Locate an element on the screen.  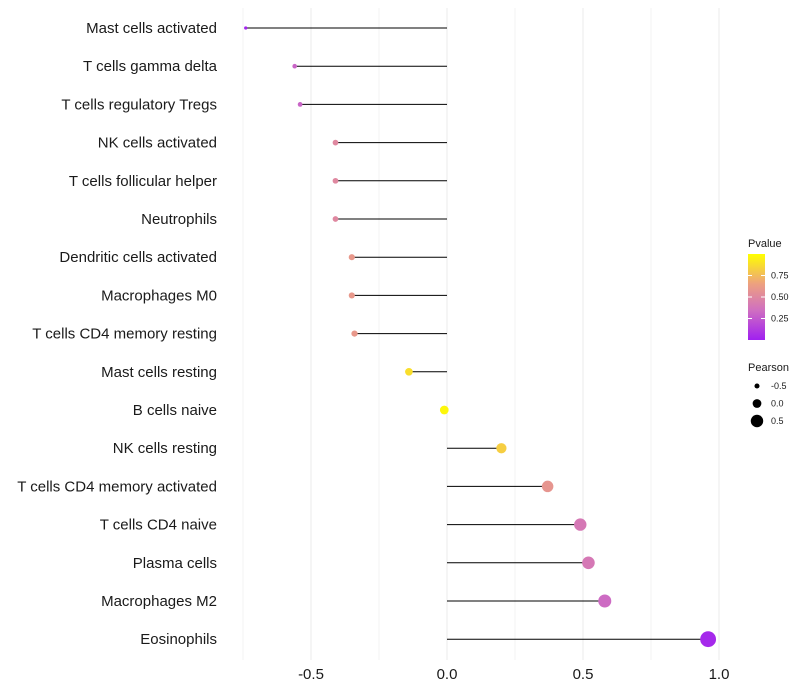
legend-pearson-label: 0.5 is located at coordinates (777, 421).